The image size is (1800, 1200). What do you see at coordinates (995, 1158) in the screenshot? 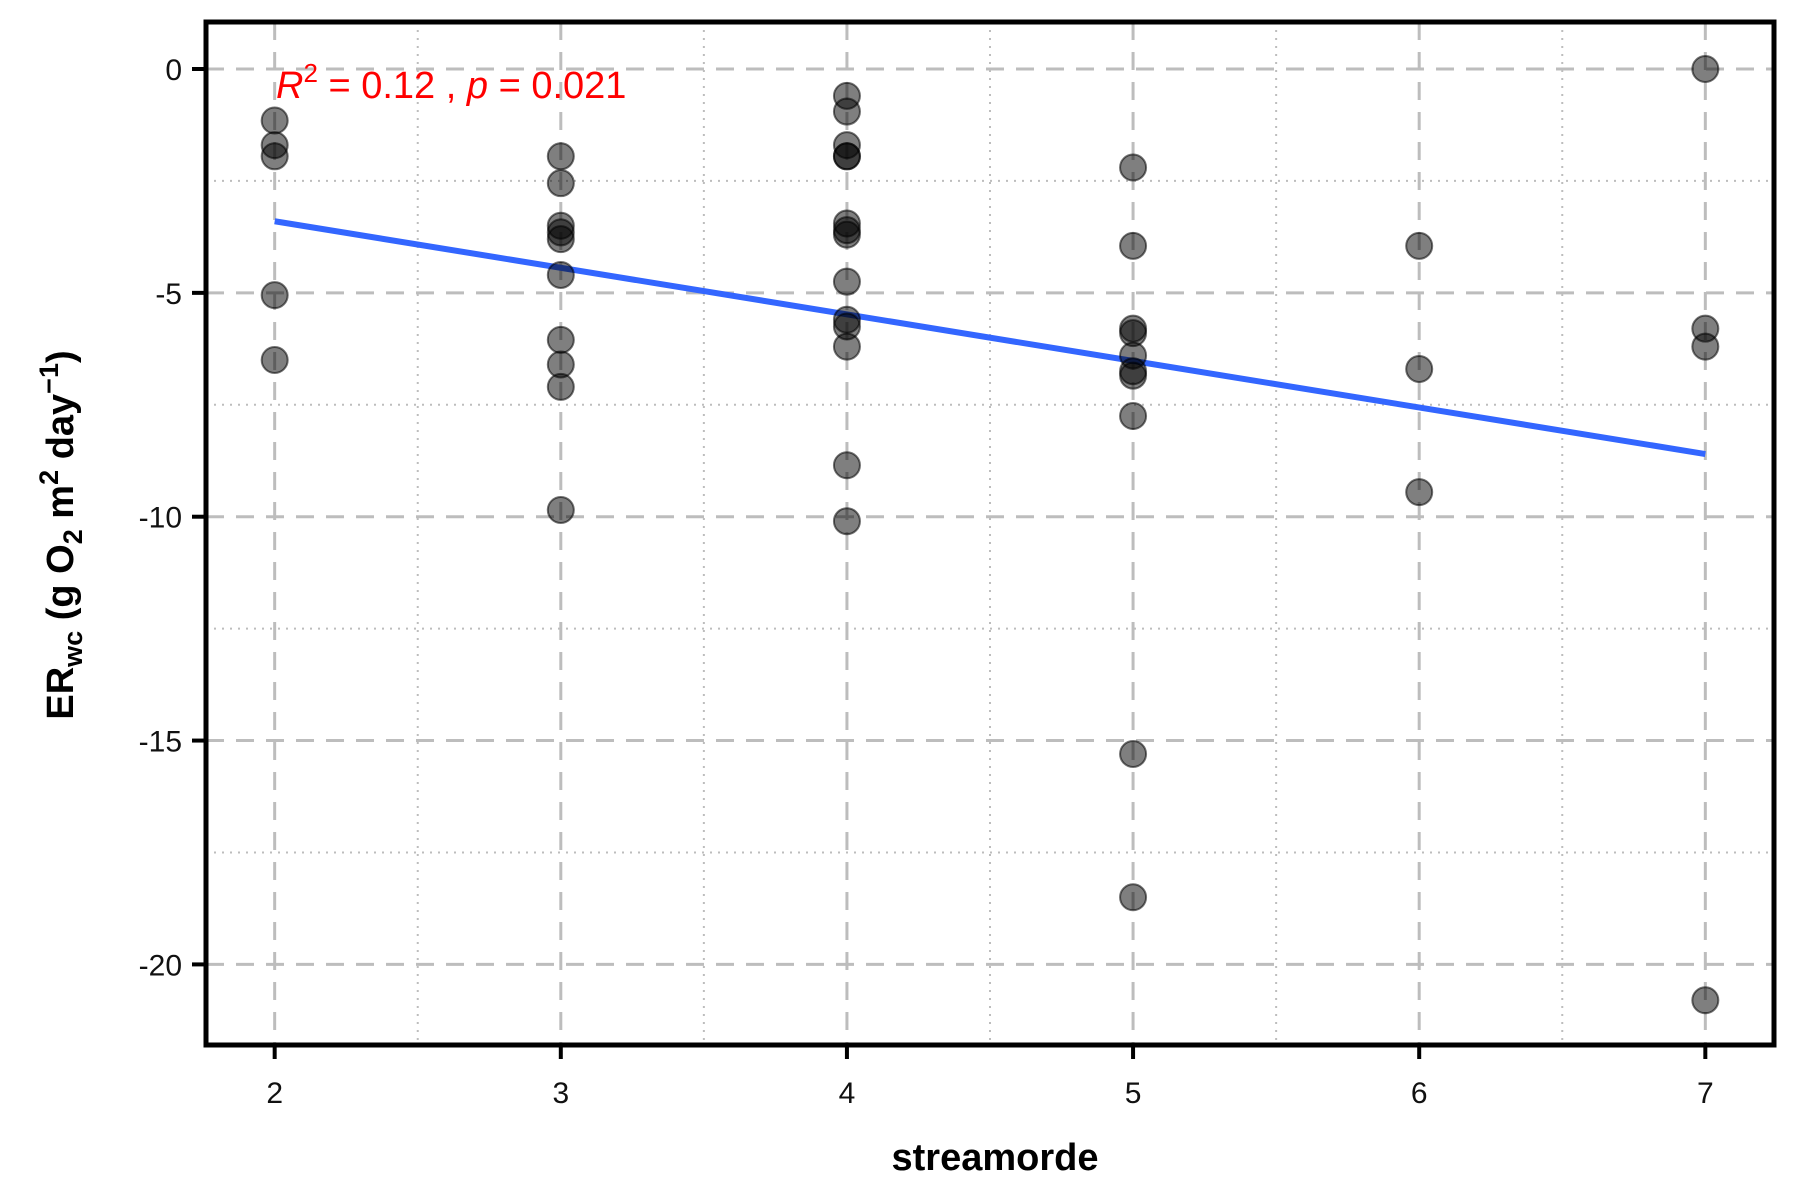
I see `x-axis-title: streamorde` at bounding box center [995, 1158].